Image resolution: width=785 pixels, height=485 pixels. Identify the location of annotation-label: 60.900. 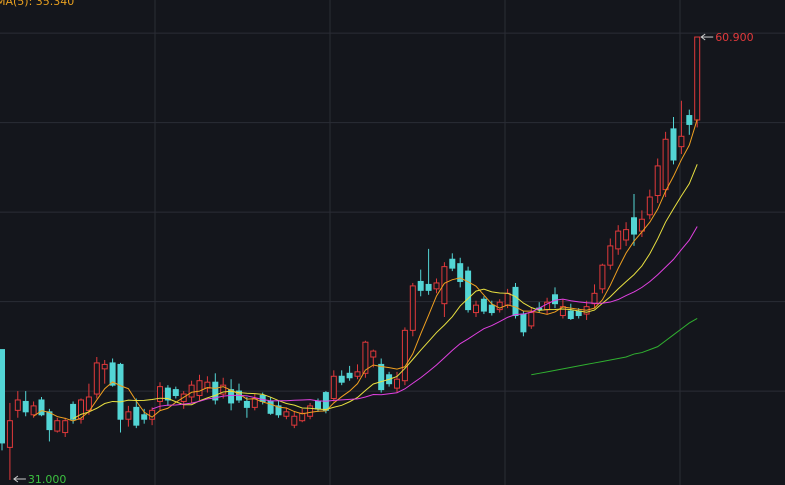
(734, 37).